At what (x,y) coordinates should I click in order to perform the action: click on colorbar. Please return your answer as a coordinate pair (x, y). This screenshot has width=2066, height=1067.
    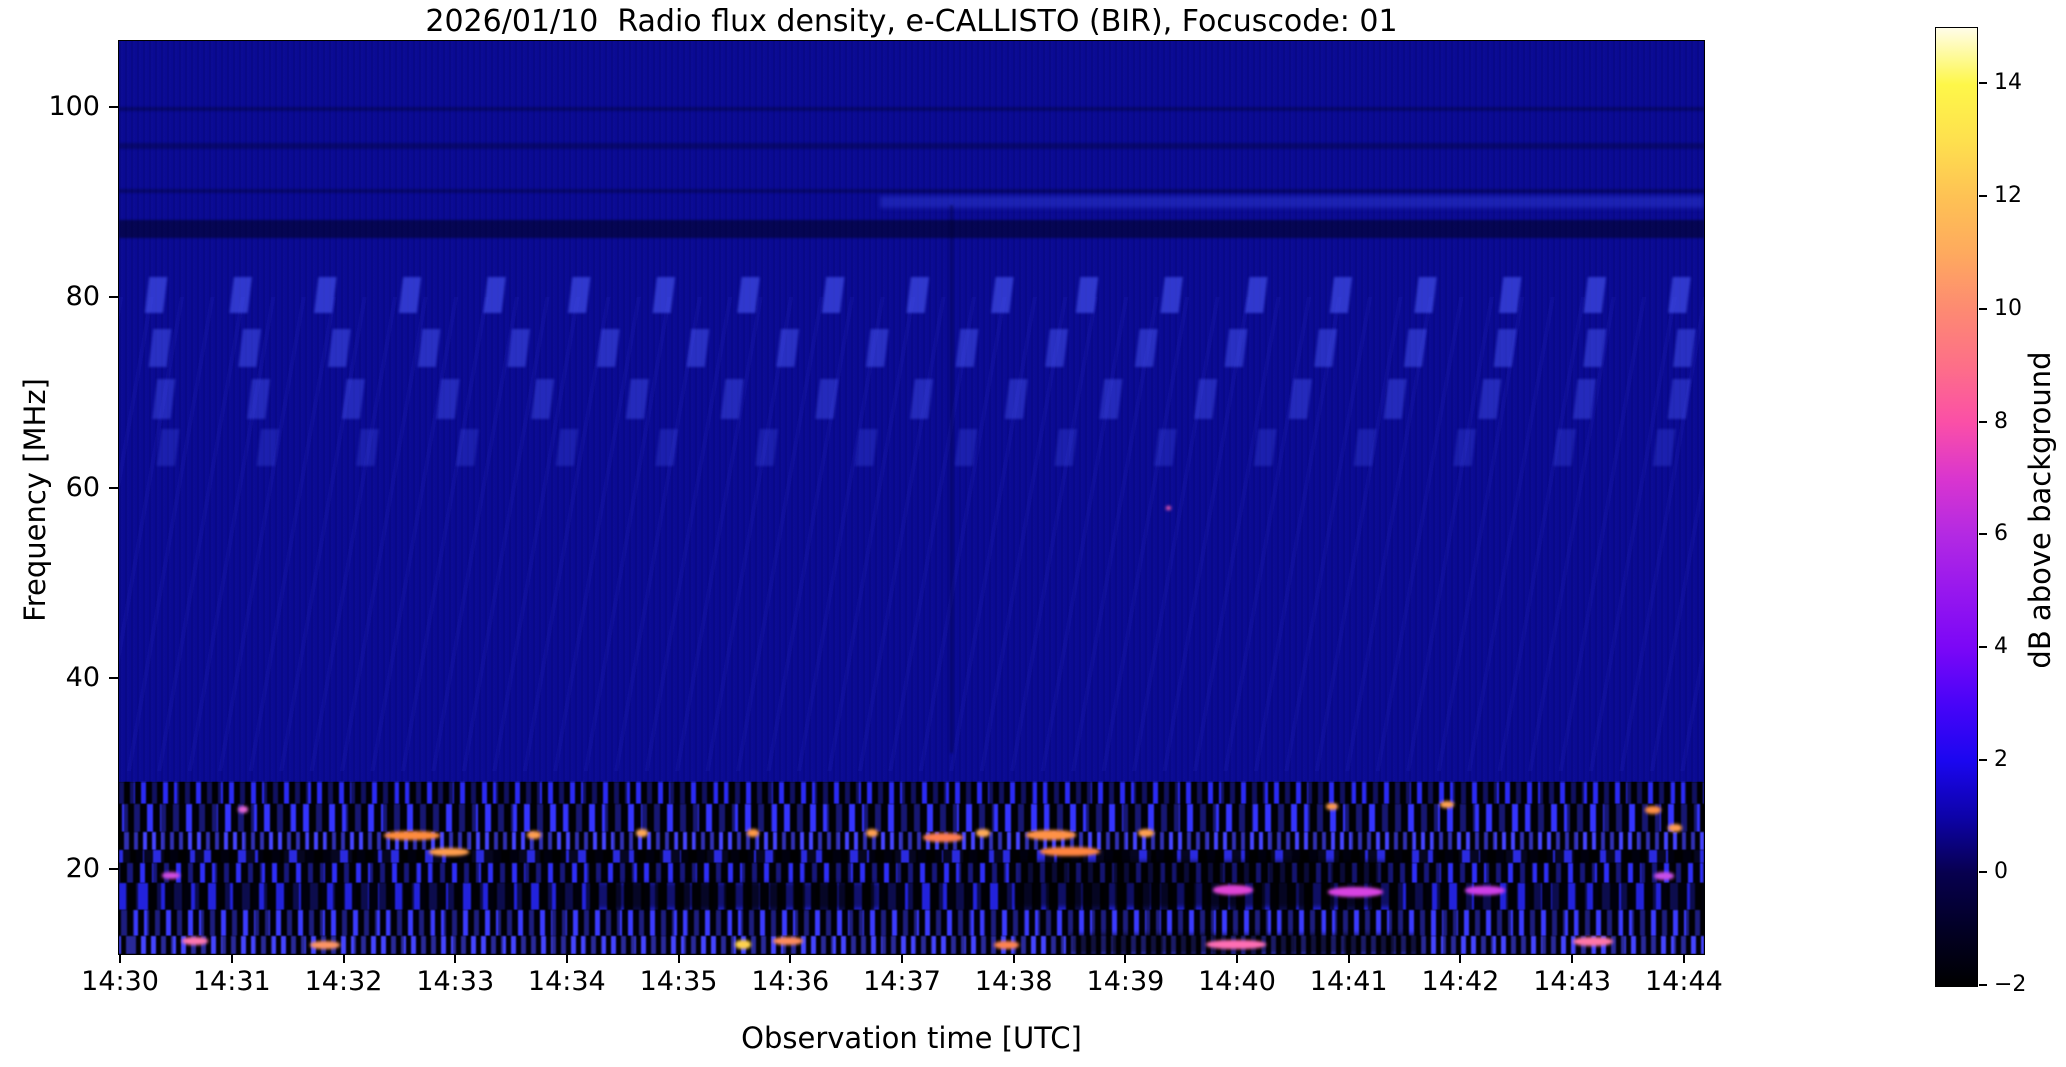
    Looking at the image, I should click on (1956, 507).